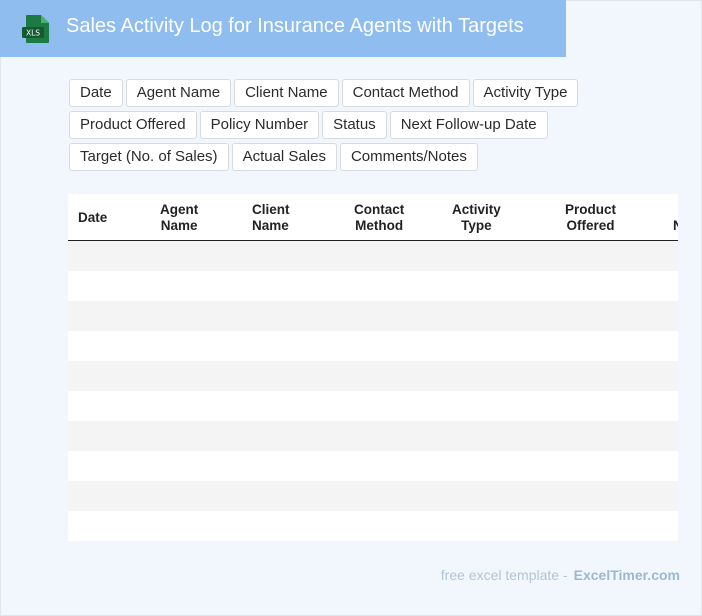  I want to click on footer-text: free excel template -, so click(504, 575).